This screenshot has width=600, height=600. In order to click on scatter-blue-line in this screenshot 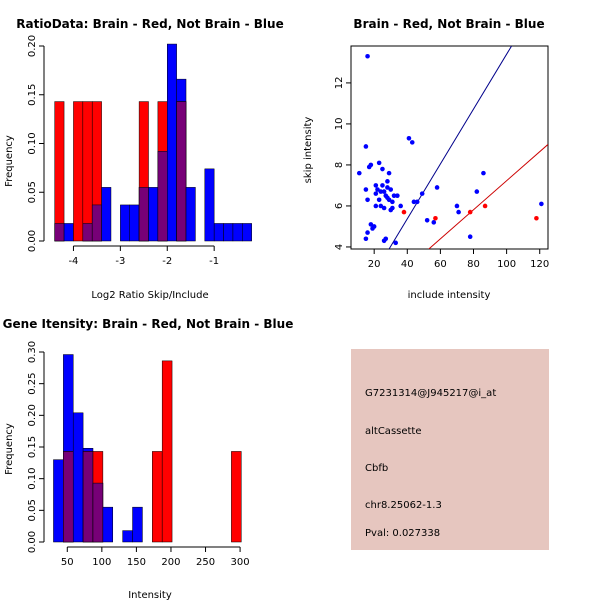, I will do `click(450, 147)`.